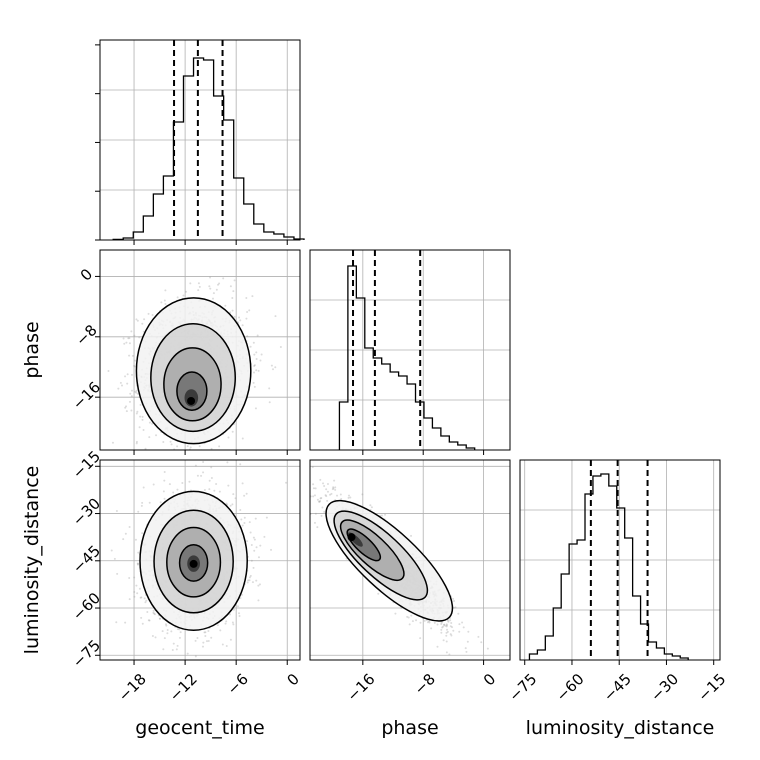 This screenshot has width=760, height=760. What do you see at coordinates (199, 562) in the screenshot?
I see `panel-geocent_time-vs-luminosity_distance` at bounding box center [199, 562].